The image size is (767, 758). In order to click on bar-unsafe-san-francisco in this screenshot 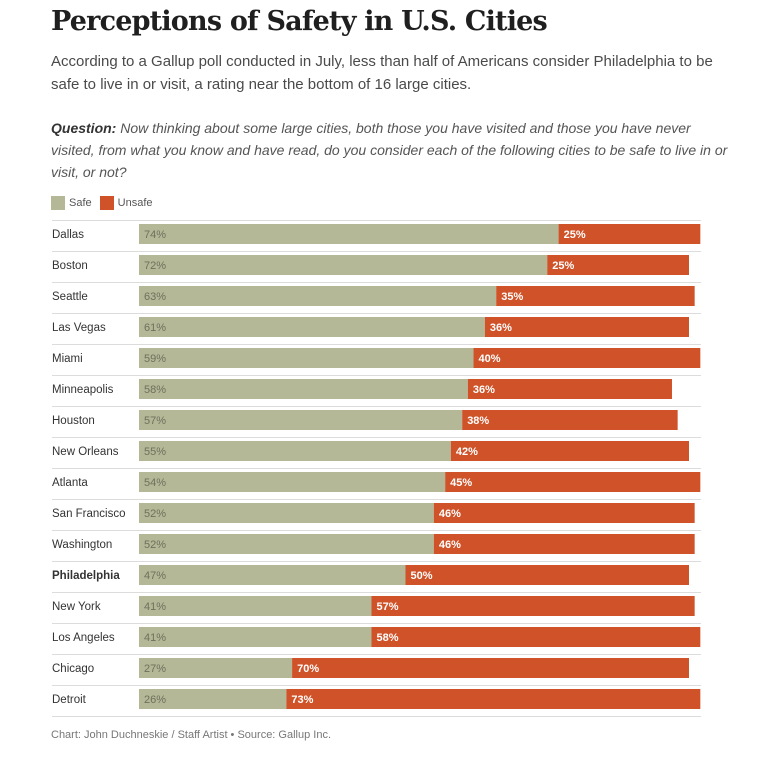, I will do `click(564, 513)`.